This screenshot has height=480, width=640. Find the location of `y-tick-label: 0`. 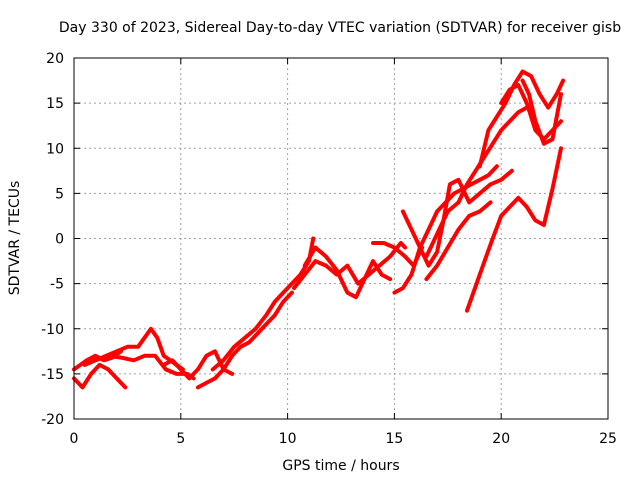

y-tick-label: 0 is located at coordinates (59, 240).